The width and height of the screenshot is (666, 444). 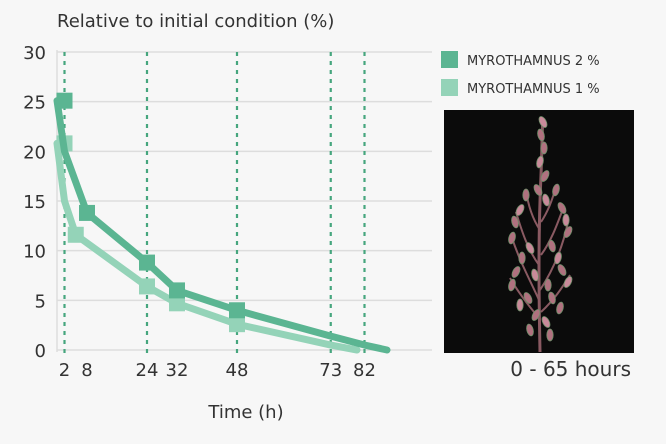 I want to click on x-tick-label: 73, so click(x=330, y=370).